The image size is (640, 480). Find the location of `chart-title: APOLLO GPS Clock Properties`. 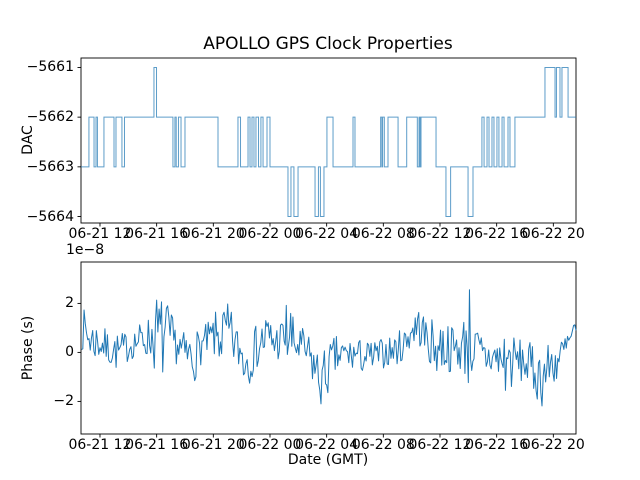

chart-title: APOLLO GPS Clock Properties is located at coordinates (328, 44).